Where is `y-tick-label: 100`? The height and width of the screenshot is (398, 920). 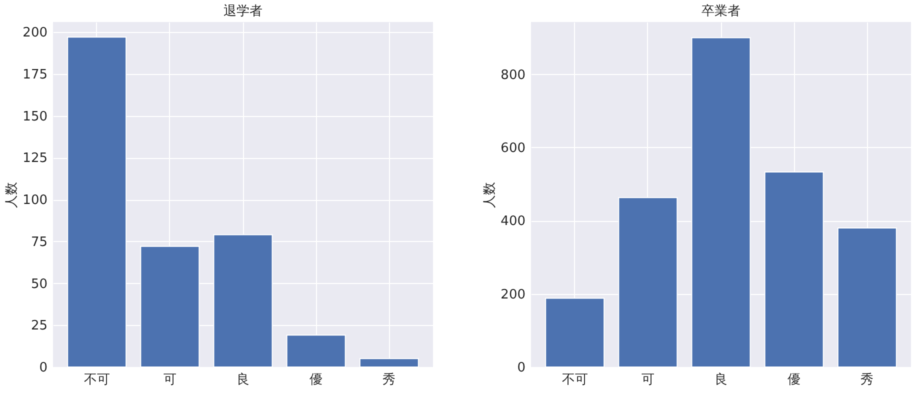 y-tick-label: 100 is located at coordinates (35, 200).